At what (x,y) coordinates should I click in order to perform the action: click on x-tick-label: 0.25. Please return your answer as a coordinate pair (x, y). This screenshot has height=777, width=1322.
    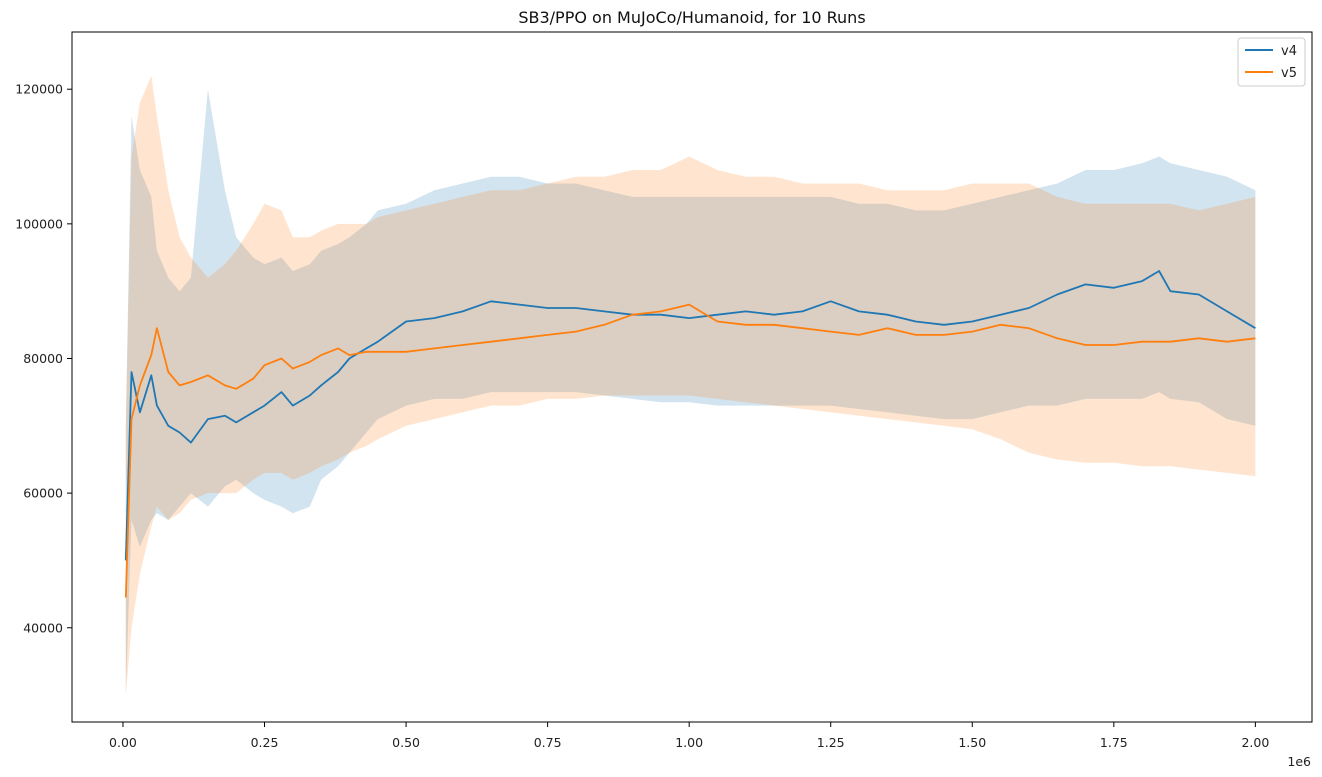
    Looking at the image, I should click on (265, 742).